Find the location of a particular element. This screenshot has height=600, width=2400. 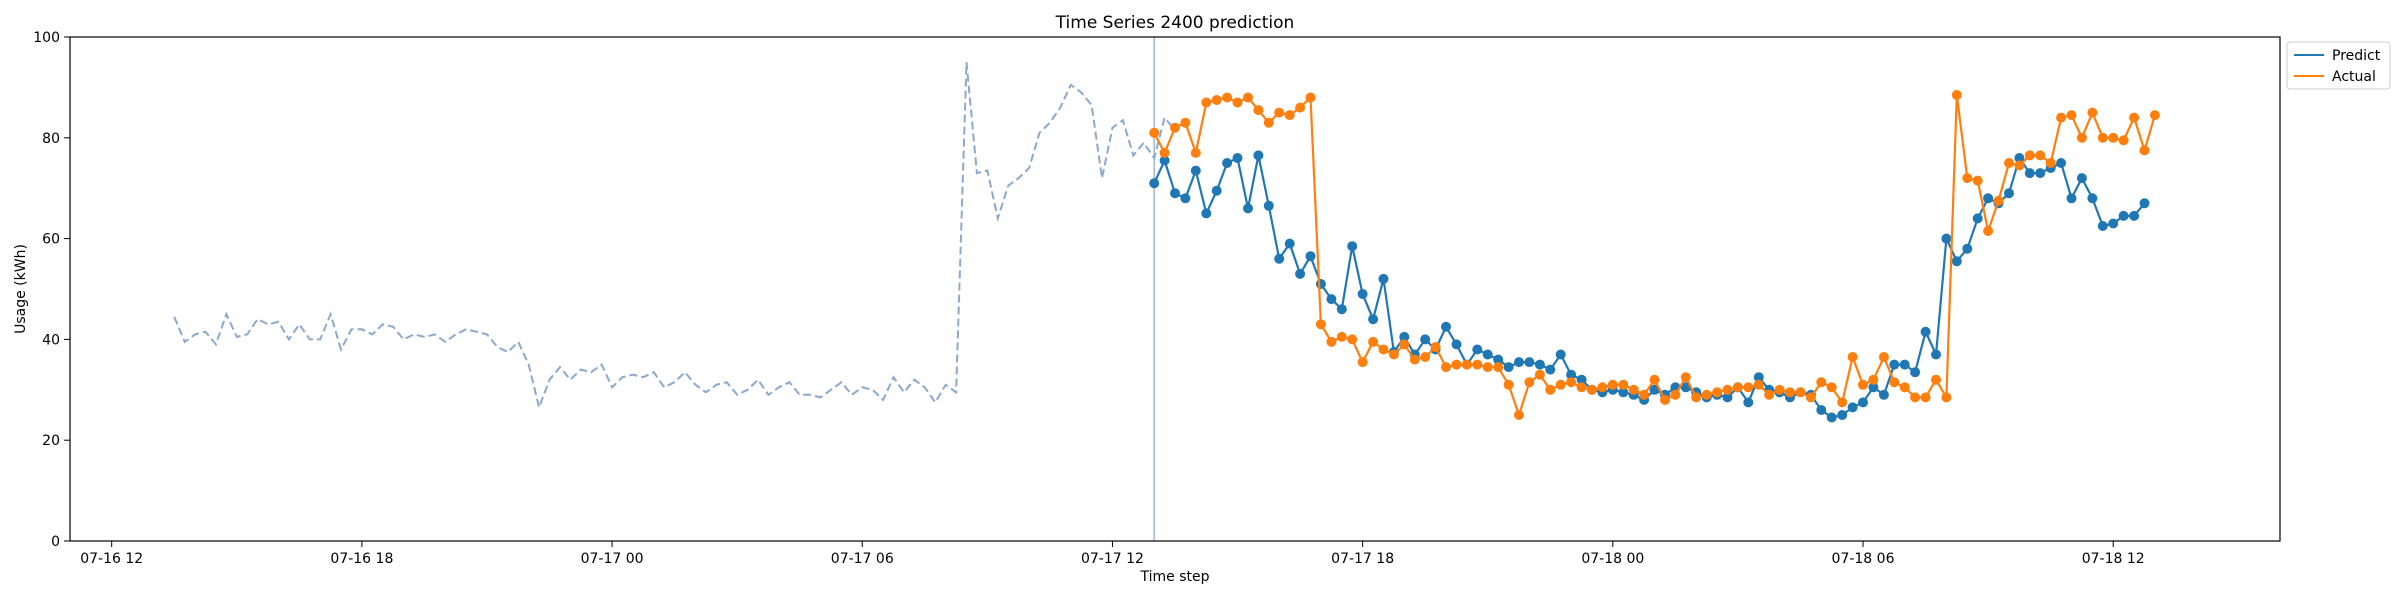

x-tick-label: 07-16 18 is located at coordinates (361, 559).